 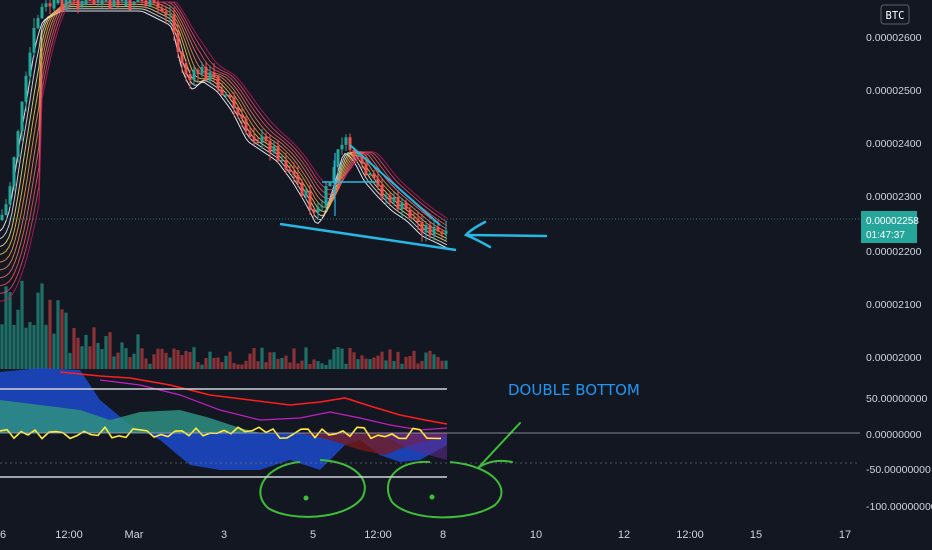 What do you see at coordinates (499, 445) in the screenshot?
I see `green-arrow` at bounding box center [499, 445].